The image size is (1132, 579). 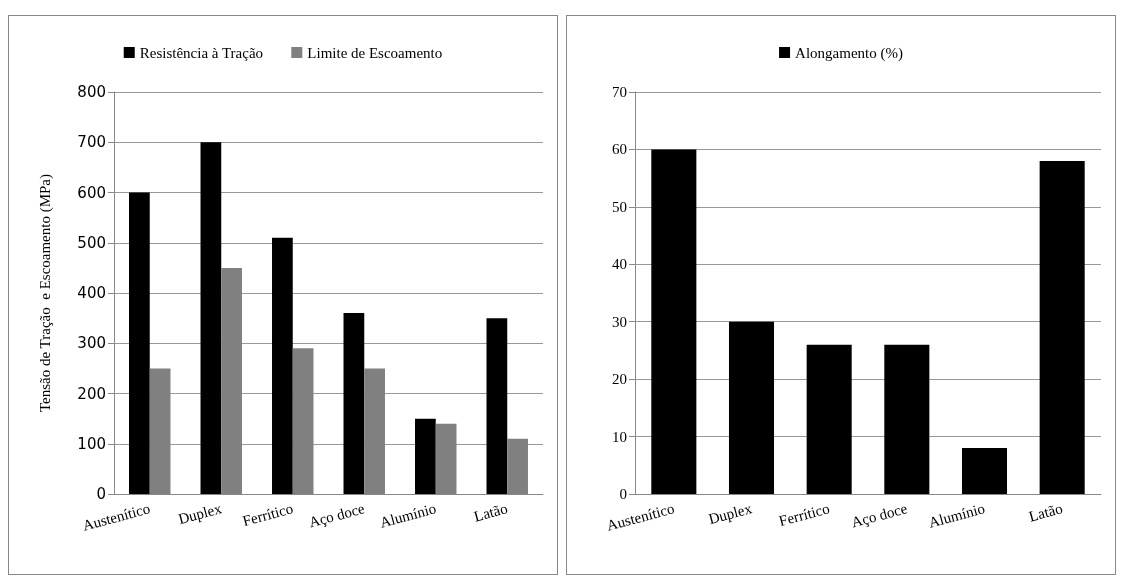 What do you see at coordinates (91, 242) in the screenshot?
I see `y-tick-label: 500` at bounding box center [91, 242].